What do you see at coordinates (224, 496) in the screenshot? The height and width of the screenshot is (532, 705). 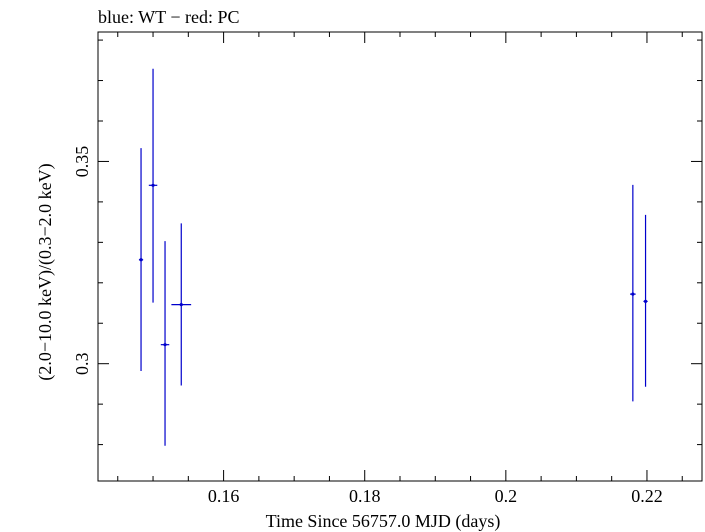 I see `x-tick-label: 0.16` at bounding box center [224, 496].